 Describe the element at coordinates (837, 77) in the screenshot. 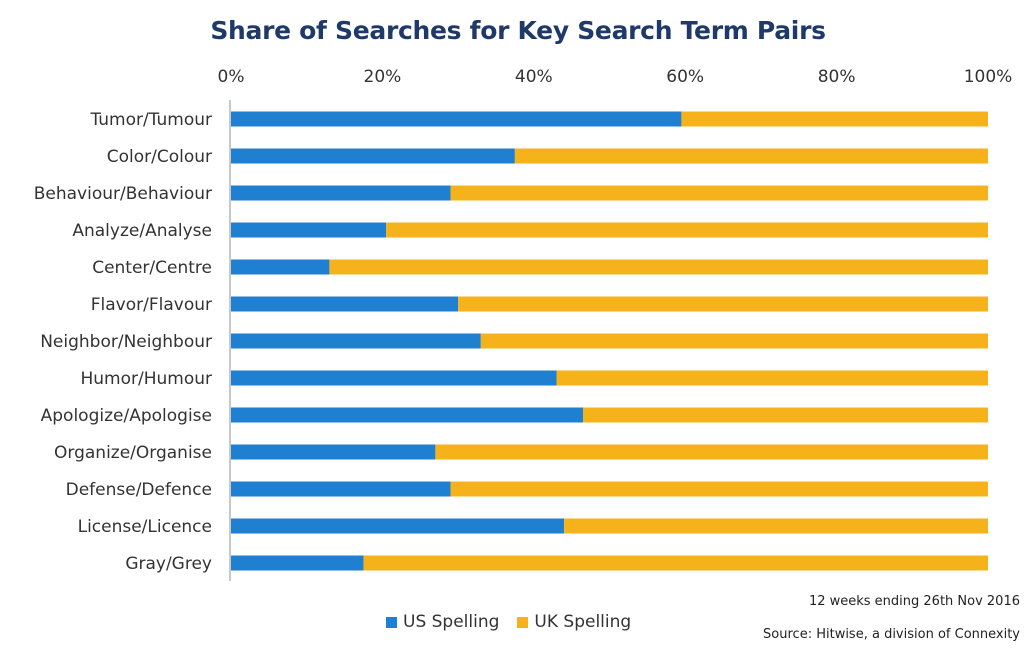

I see `x-tick-label: 80%` at that location.